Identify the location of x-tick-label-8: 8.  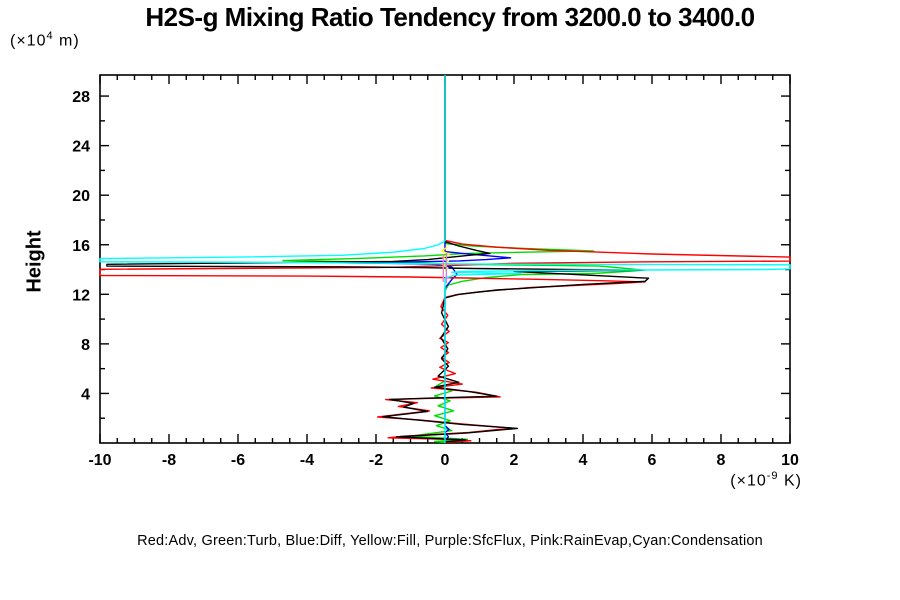
(721, 460).